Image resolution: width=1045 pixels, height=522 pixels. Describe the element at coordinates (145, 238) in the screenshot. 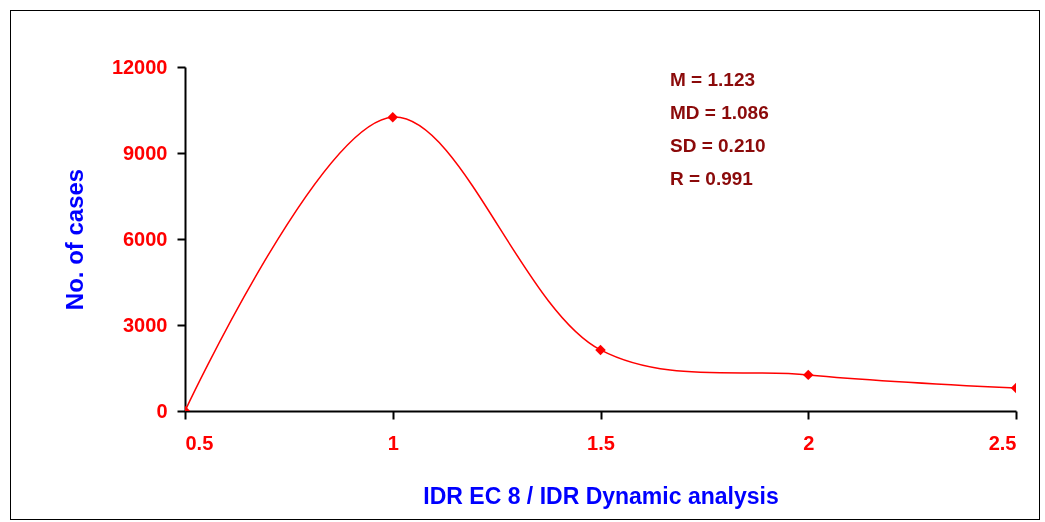

I see `y-tick-label: 6000` at that location.